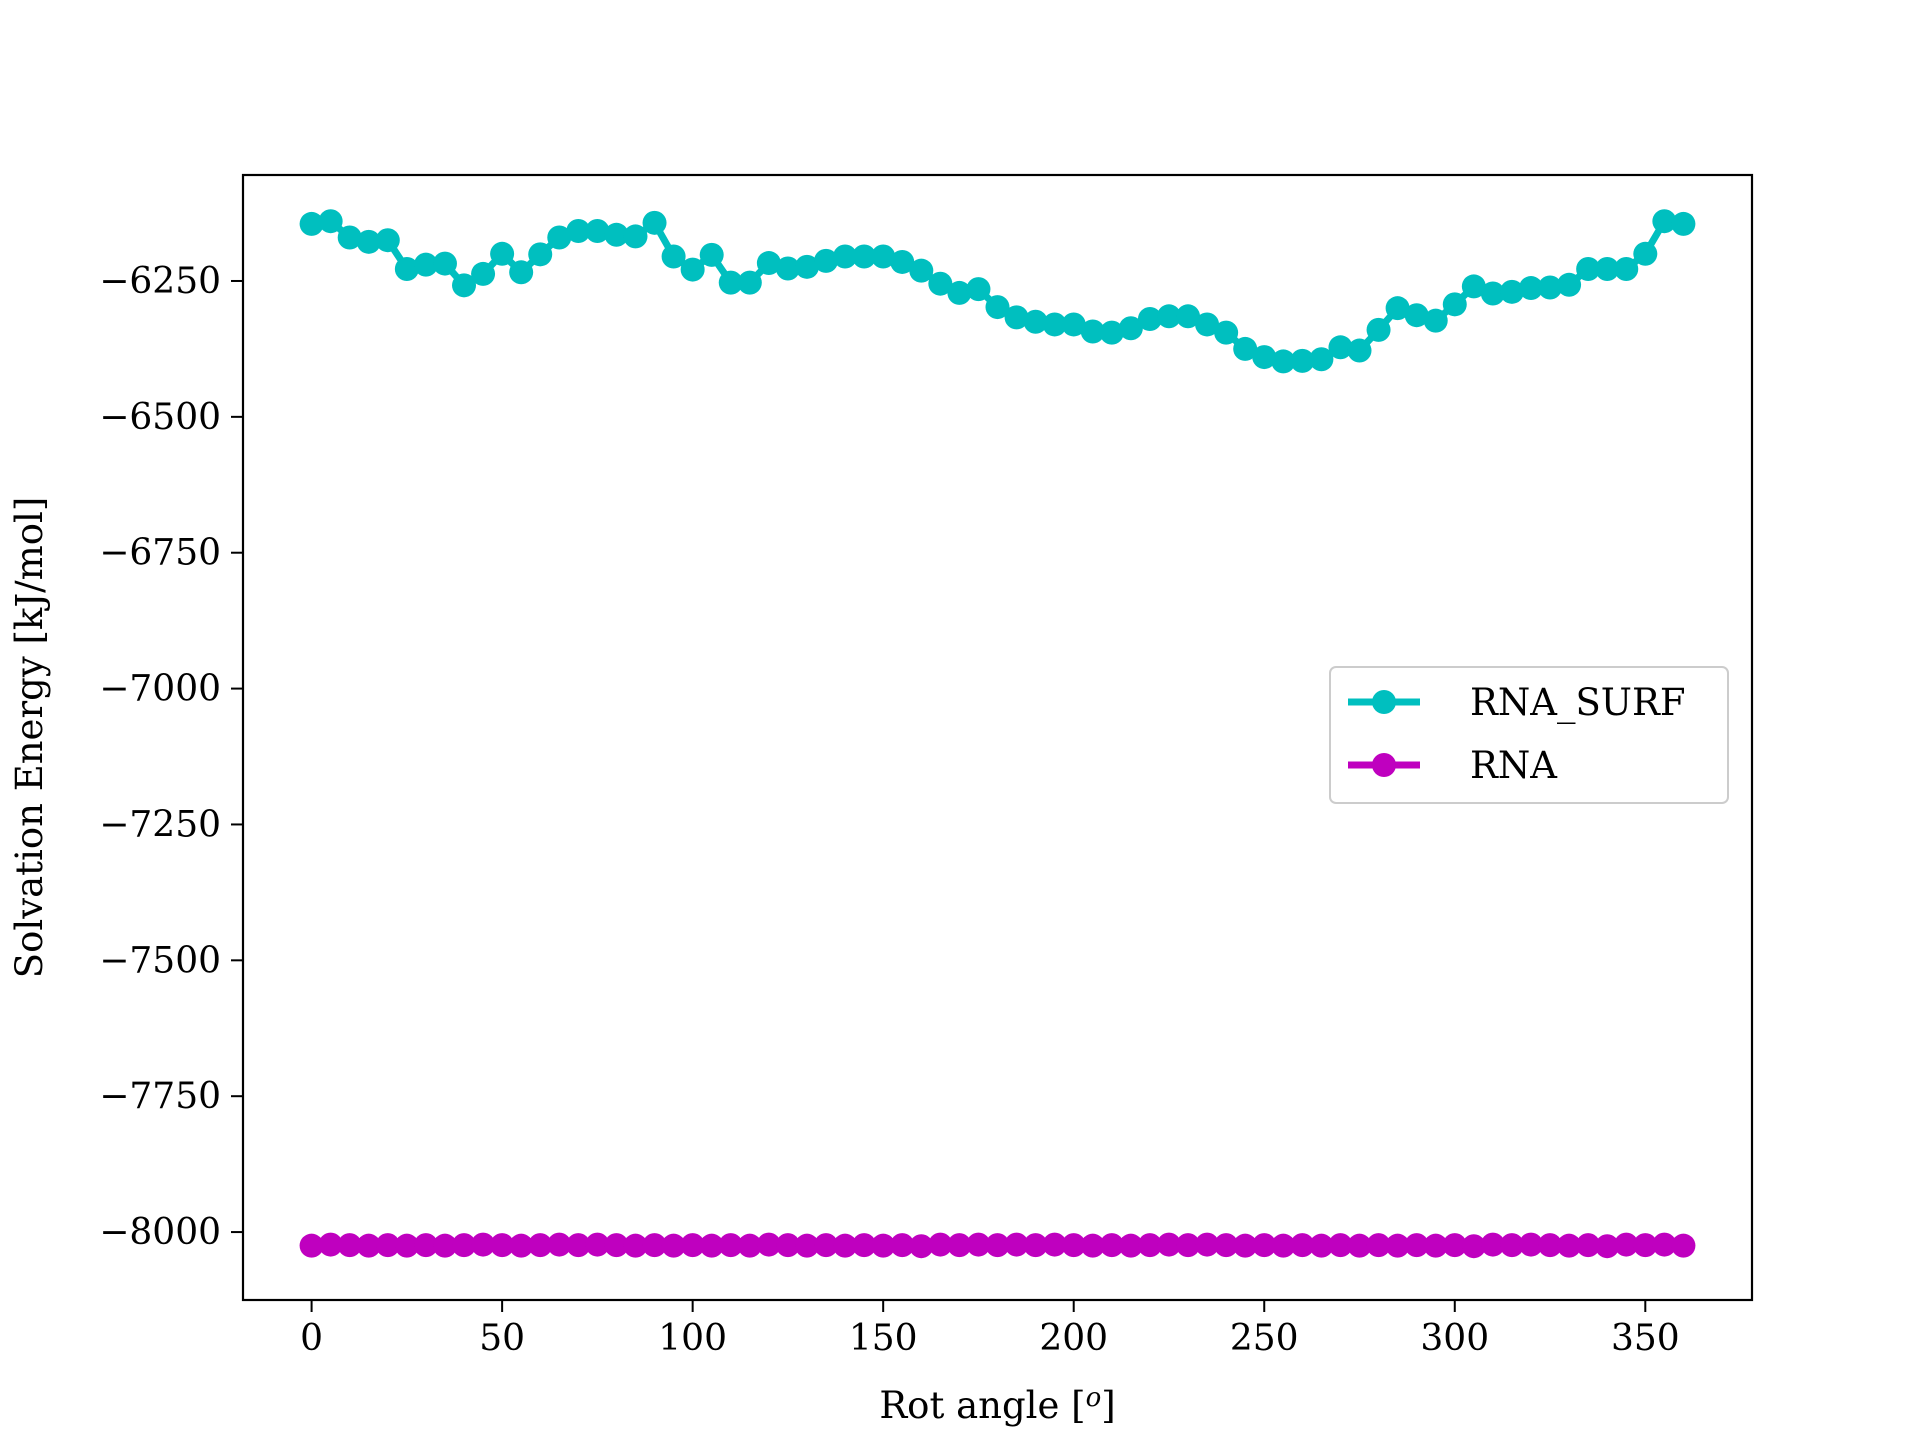 The width and height of the screenshot is (1920, 1440). What do you see at coordinates (1578, 703) in the screenshot?
I see `legend-label: RNA_SURF` at bounding box center [1578, 703].